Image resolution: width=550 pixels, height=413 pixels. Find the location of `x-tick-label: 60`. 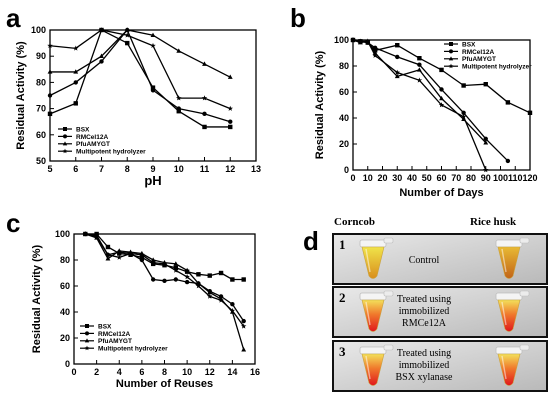

x-tick-label: 60 is located at coordinates (441, 178).